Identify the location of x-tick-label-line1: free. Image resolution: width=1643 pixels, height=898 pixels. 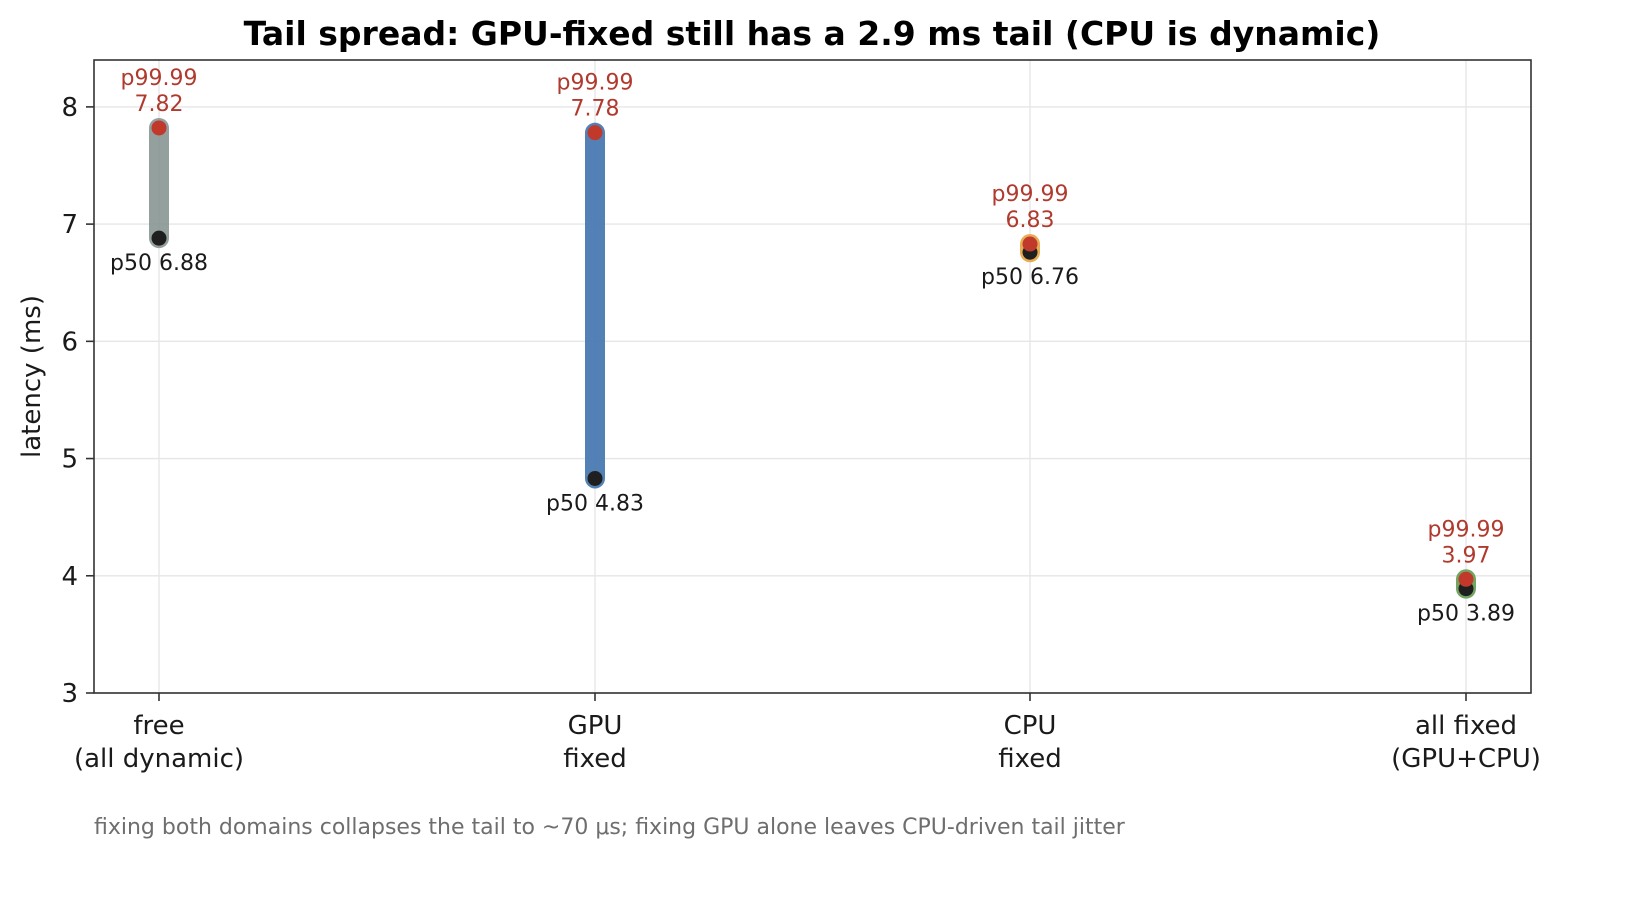
(158, 726).